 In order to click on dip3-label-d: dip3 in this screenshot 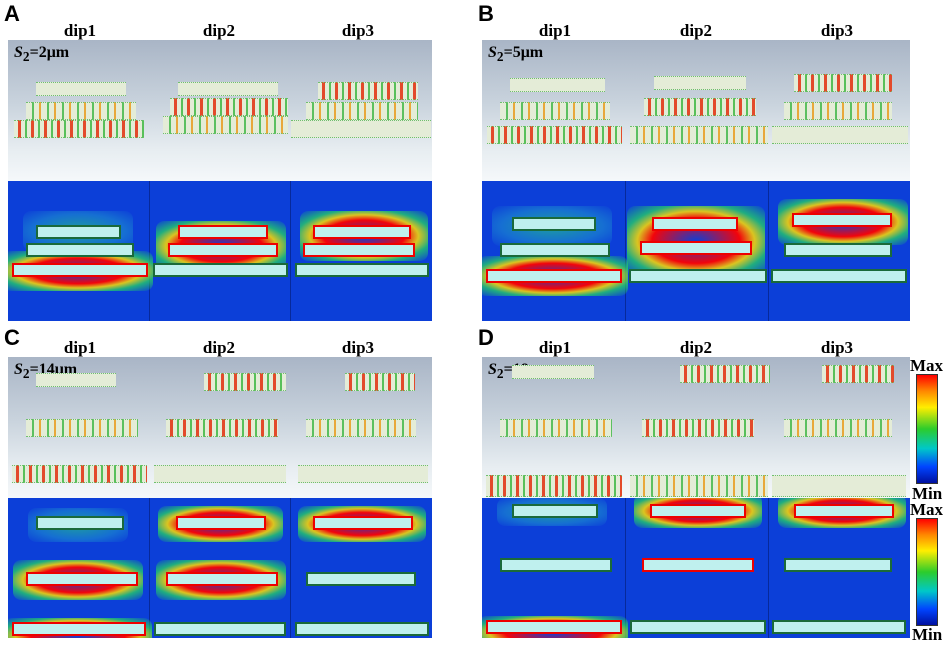, I will do `click(837, 347)`.